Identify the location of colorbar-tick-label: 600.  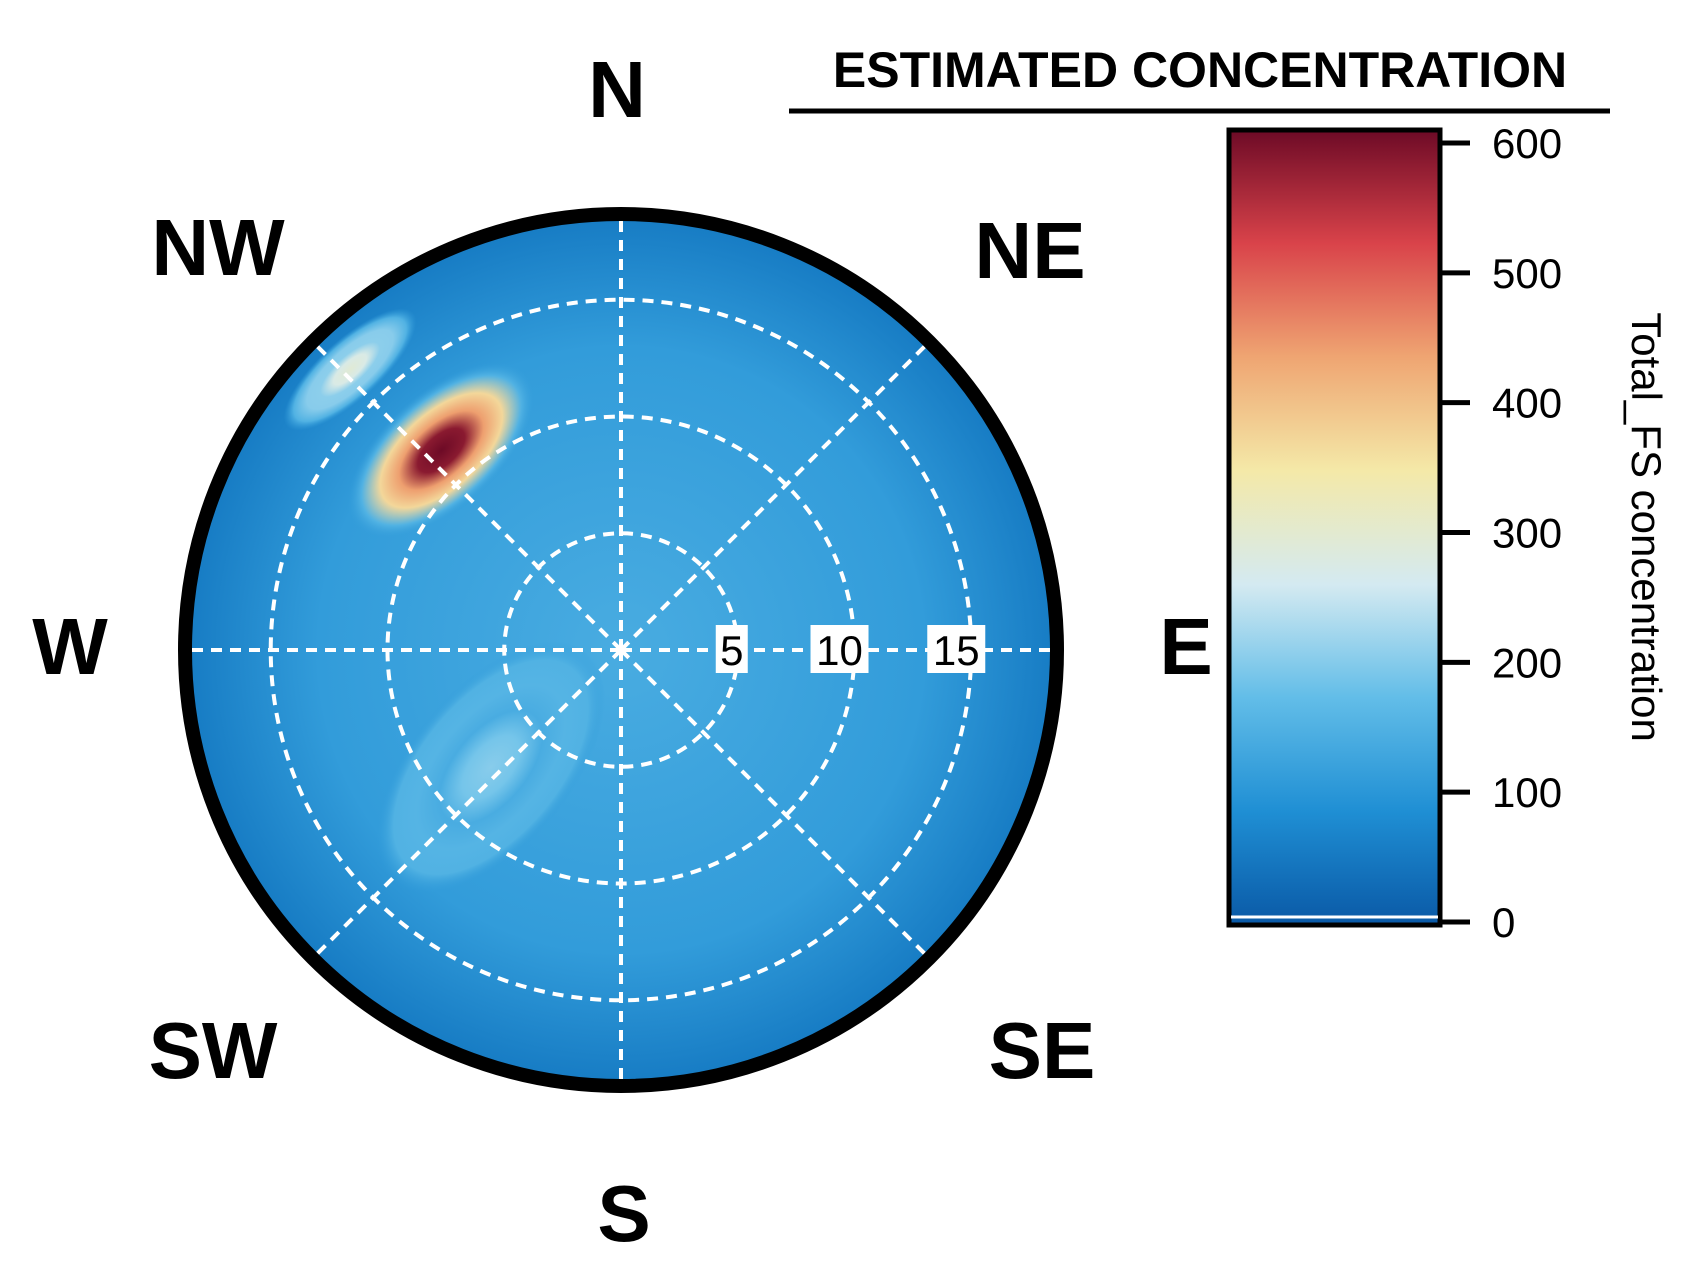
(1527, 143).